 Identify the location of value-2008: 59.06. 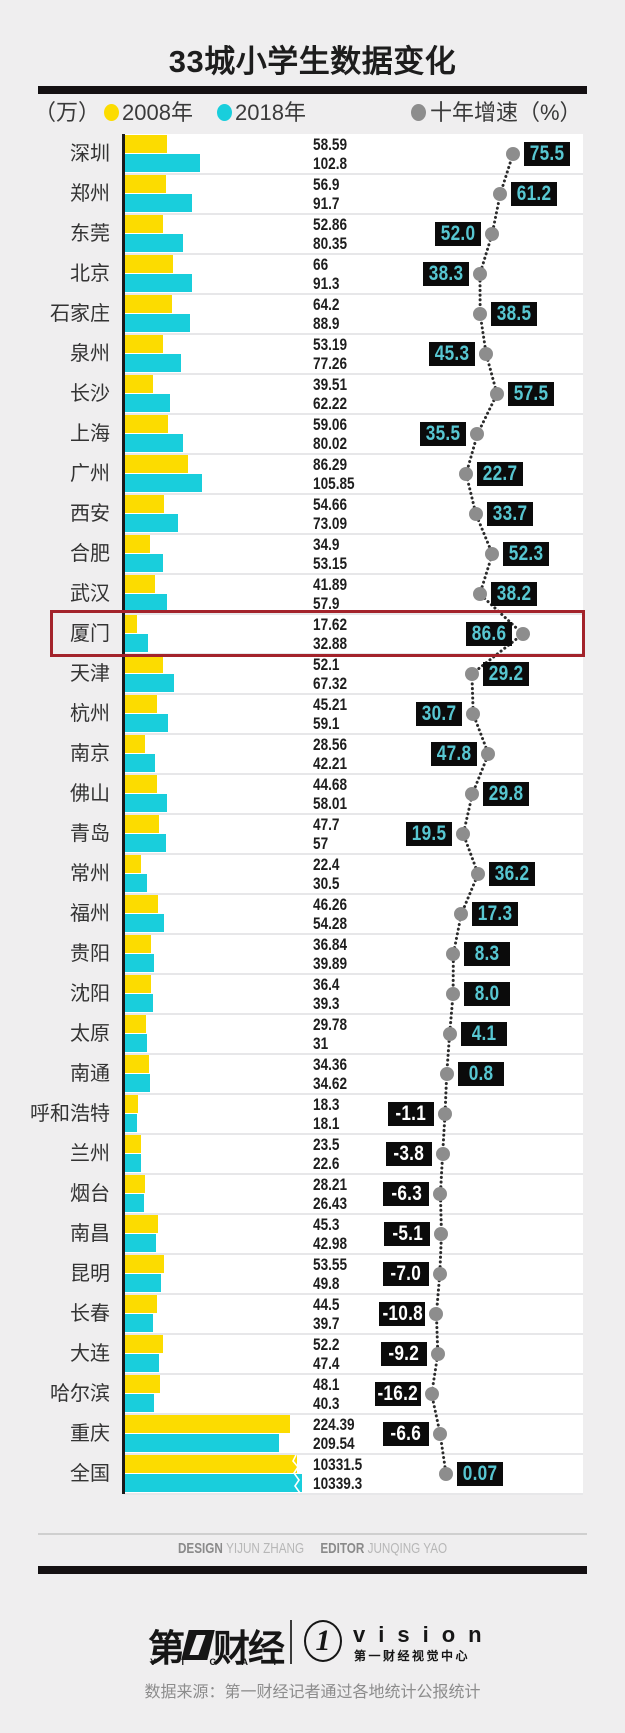
(330, 424).